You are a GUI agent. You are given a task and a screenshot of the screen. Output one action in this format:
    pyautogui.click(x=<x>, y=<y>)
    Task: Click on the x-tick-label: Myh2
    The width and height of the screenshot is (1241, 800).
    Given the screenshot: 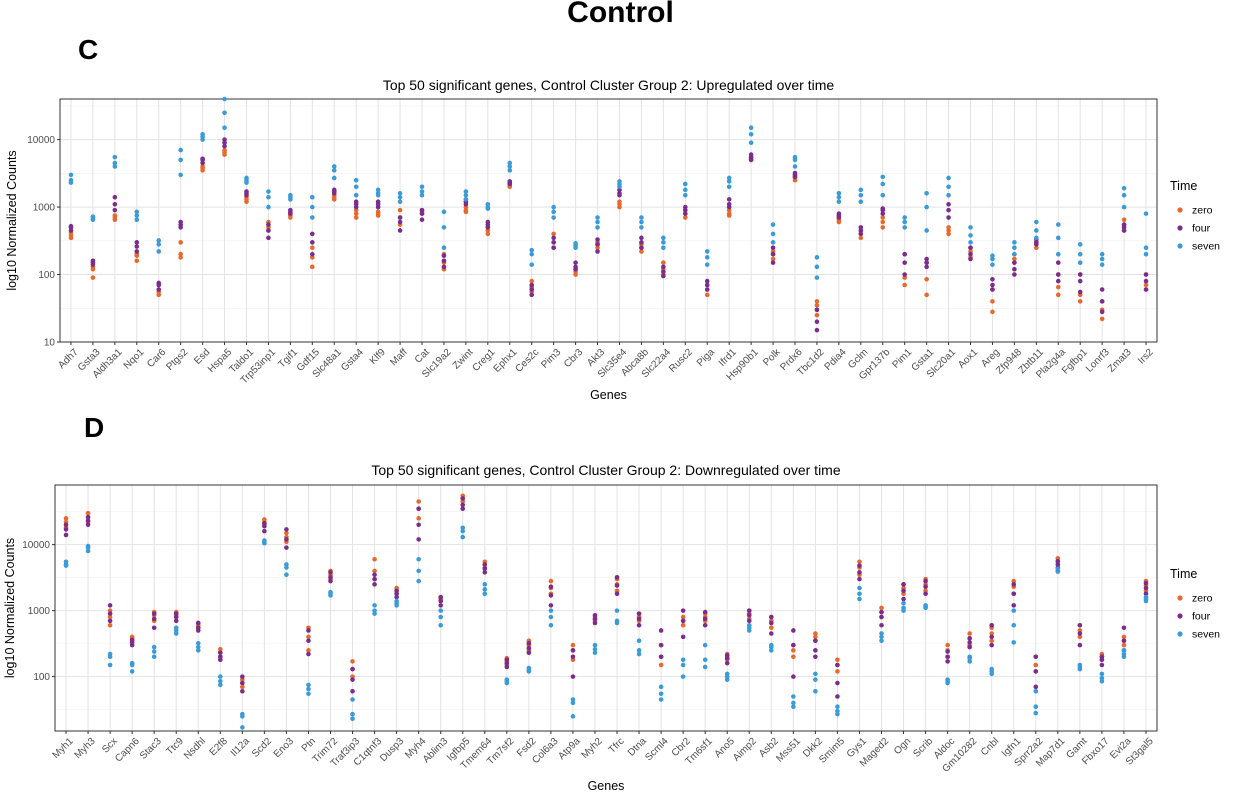 What is the action you would take?
    pyautogui.click(x=592, y=748)
    